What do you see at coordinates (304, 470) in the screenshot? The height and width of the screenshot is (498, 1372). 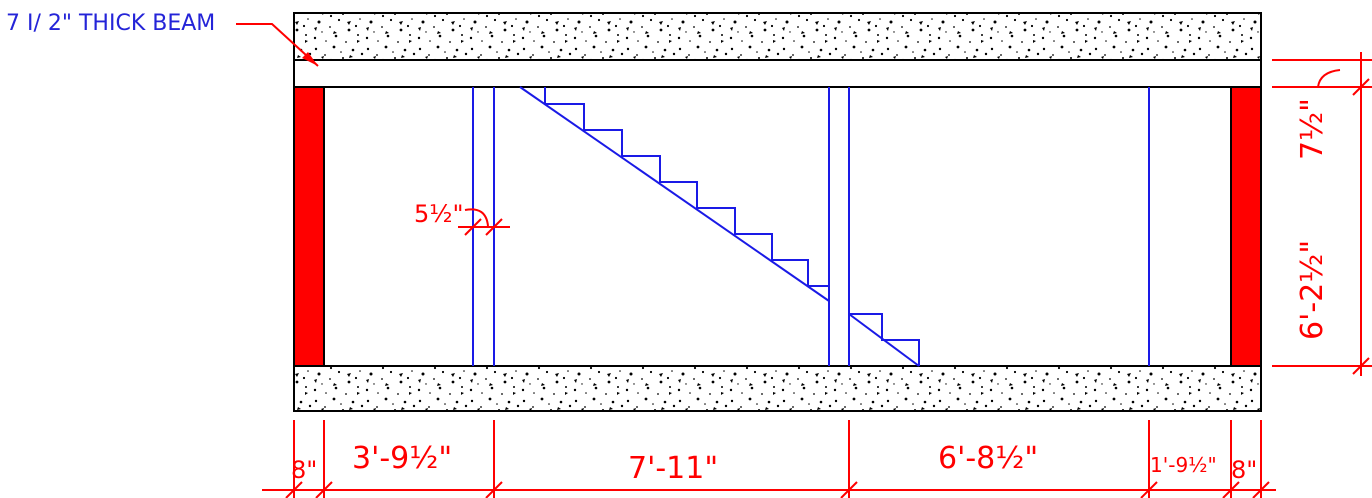 I see `dim-left-column: 8"` at bounding box center [304, 470].